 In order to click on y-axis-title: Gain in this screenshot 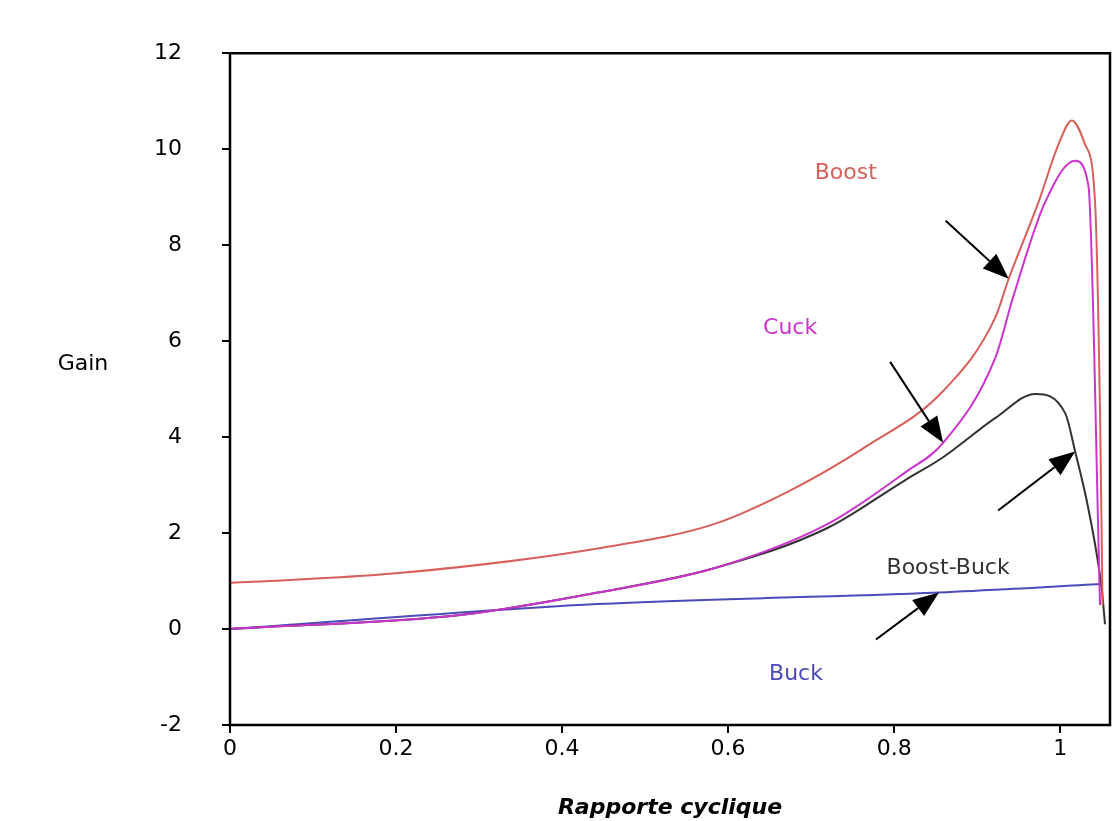, I will do `click(83, 362)`.